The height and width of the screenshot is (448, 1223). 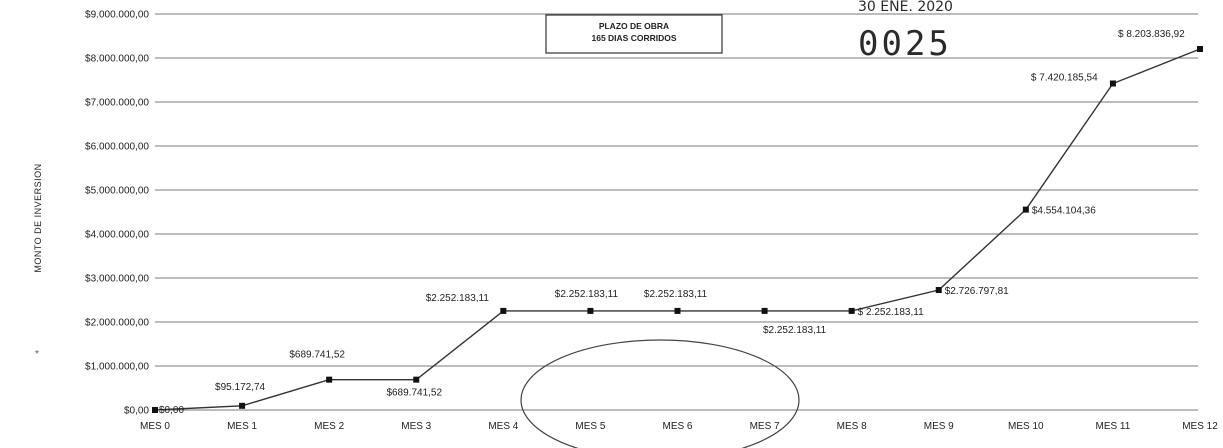 What do you see at coordinates (633, 38) in the screenshot?
I see `plazo-days: 165 DIAS CORRIDOS` at bounding box center [633, 38].